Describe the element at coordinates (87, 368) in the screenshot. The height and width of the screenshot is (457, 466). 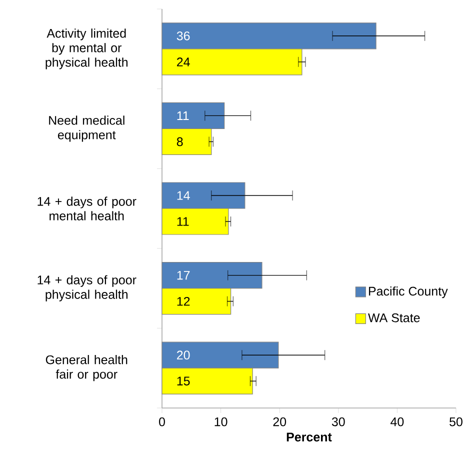
I see `y-tick-label: General health fair or poor` at that location.